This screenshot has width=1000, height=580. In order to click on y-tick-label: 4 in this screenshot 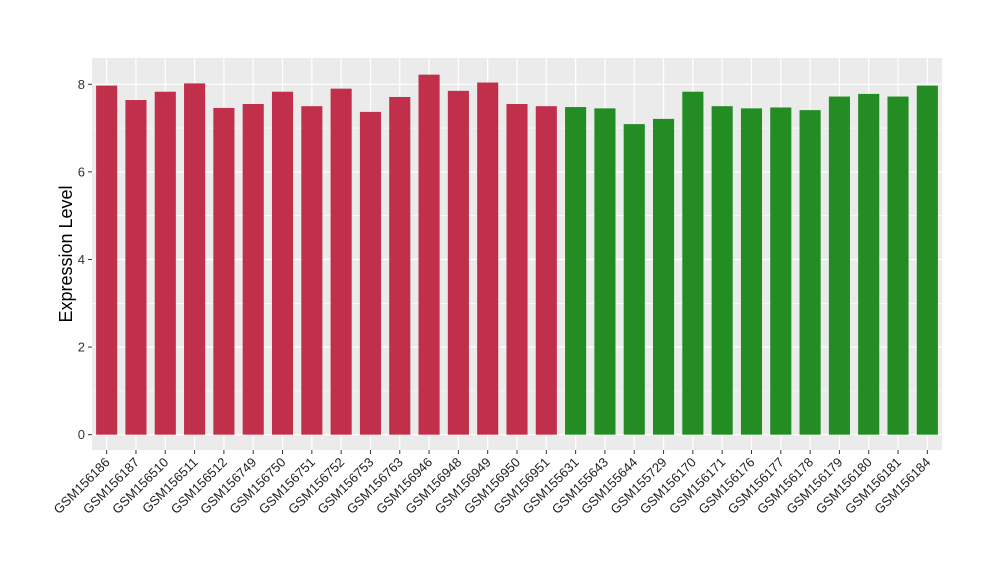, I will do `click(81, 259)`.